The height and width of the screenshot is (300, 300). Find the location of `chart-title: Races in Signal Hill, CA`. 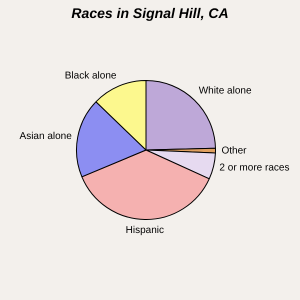

chart-title: Races in Signal Hill, CA is located at coordinates (150, 12).